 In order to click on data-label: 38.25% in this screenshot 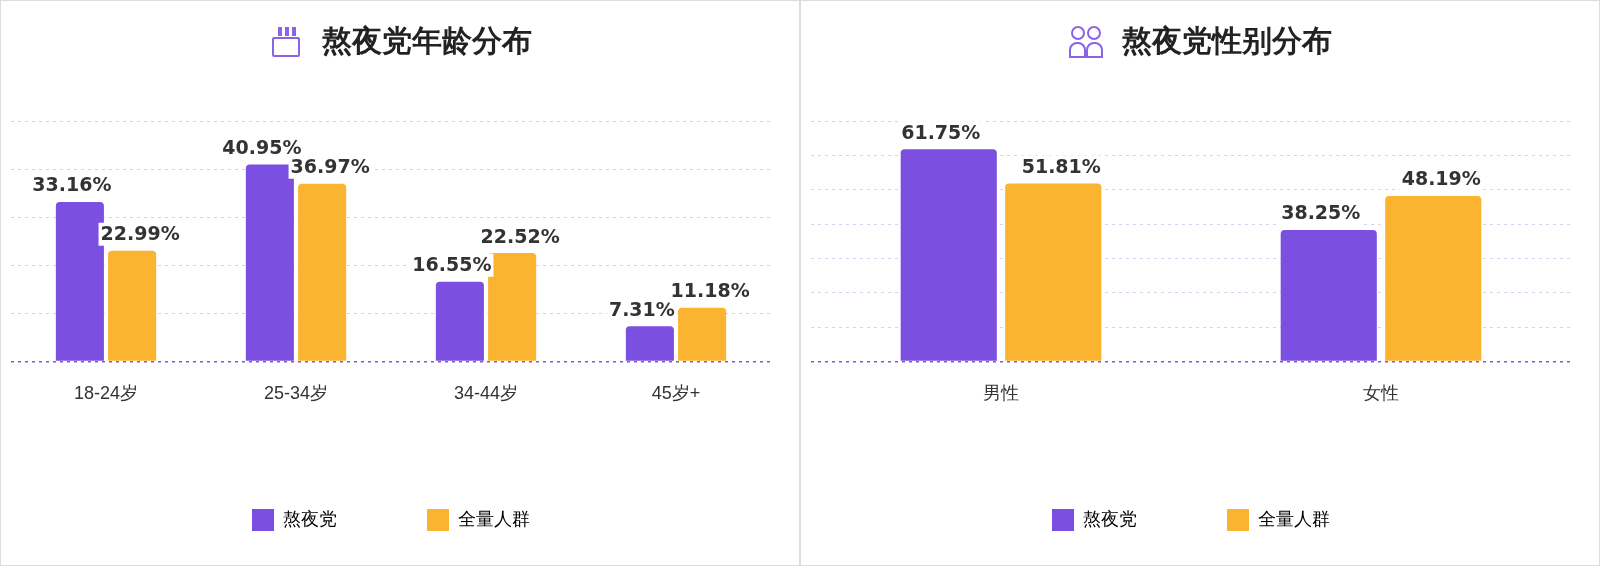, I will do `click(1321, 212)`.